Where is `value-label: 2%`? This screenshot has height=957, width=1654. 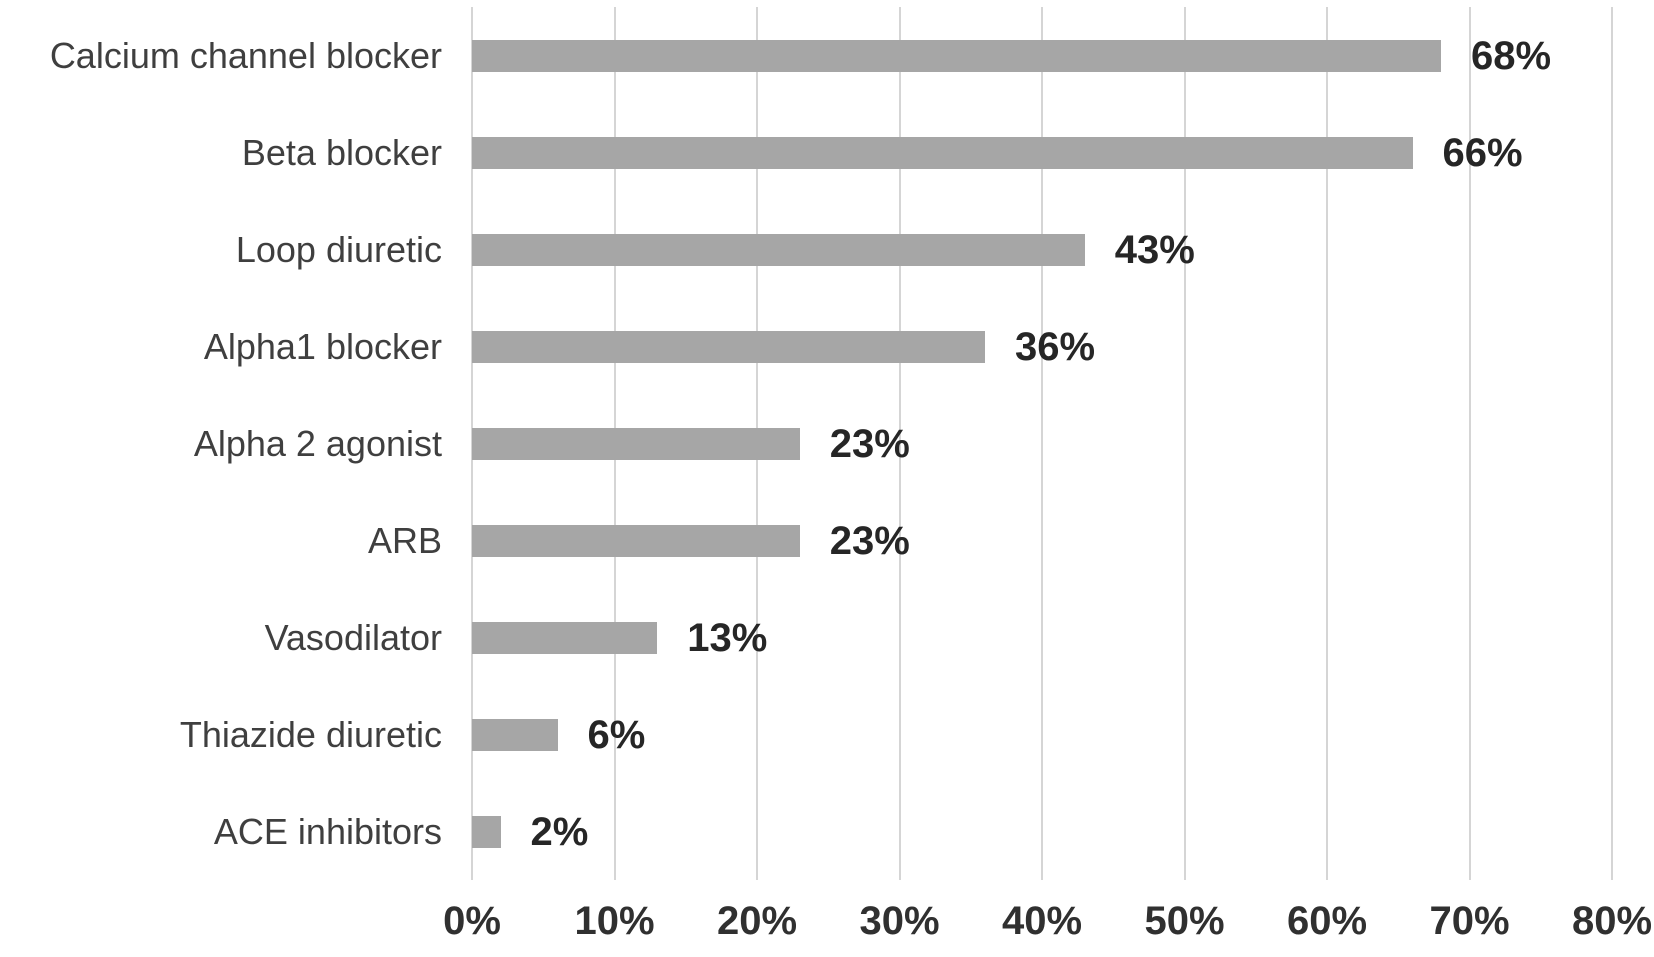 value-label: 2% is located at coordinates (559, 831).